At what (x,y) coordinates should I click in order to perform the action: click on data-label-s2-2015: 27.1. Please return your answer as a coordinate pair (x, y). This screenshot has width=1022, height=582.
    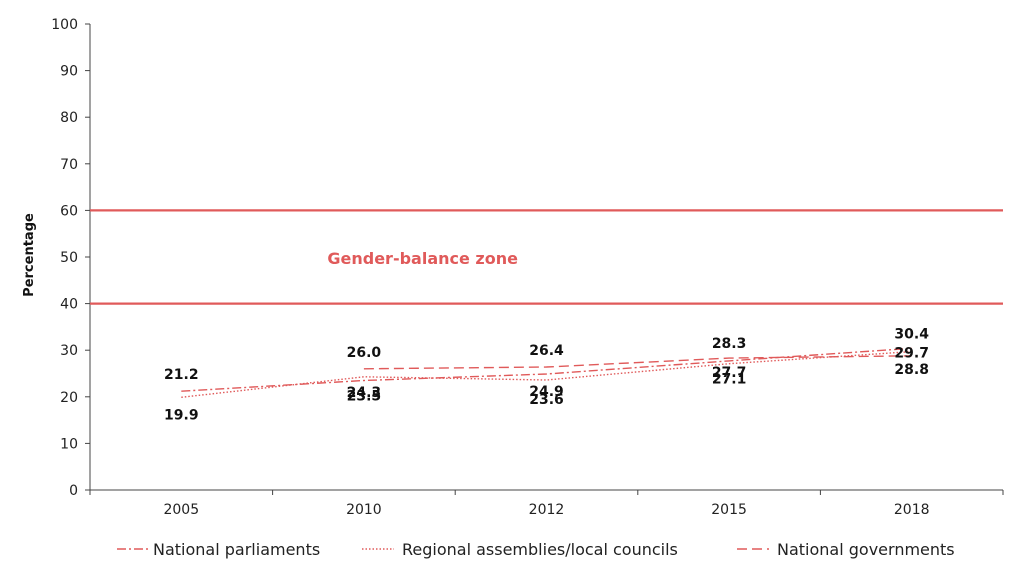
    Looking at the image, I should click on (729, 380).